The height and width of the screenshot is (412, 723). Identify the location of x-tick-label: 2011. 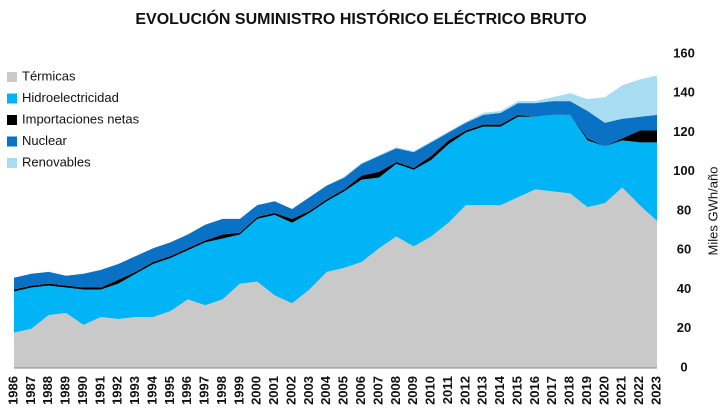
(447, 390).